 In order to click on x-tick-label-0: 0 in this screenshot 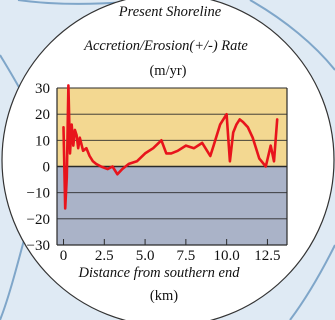, I will do `click(64, 256)`.